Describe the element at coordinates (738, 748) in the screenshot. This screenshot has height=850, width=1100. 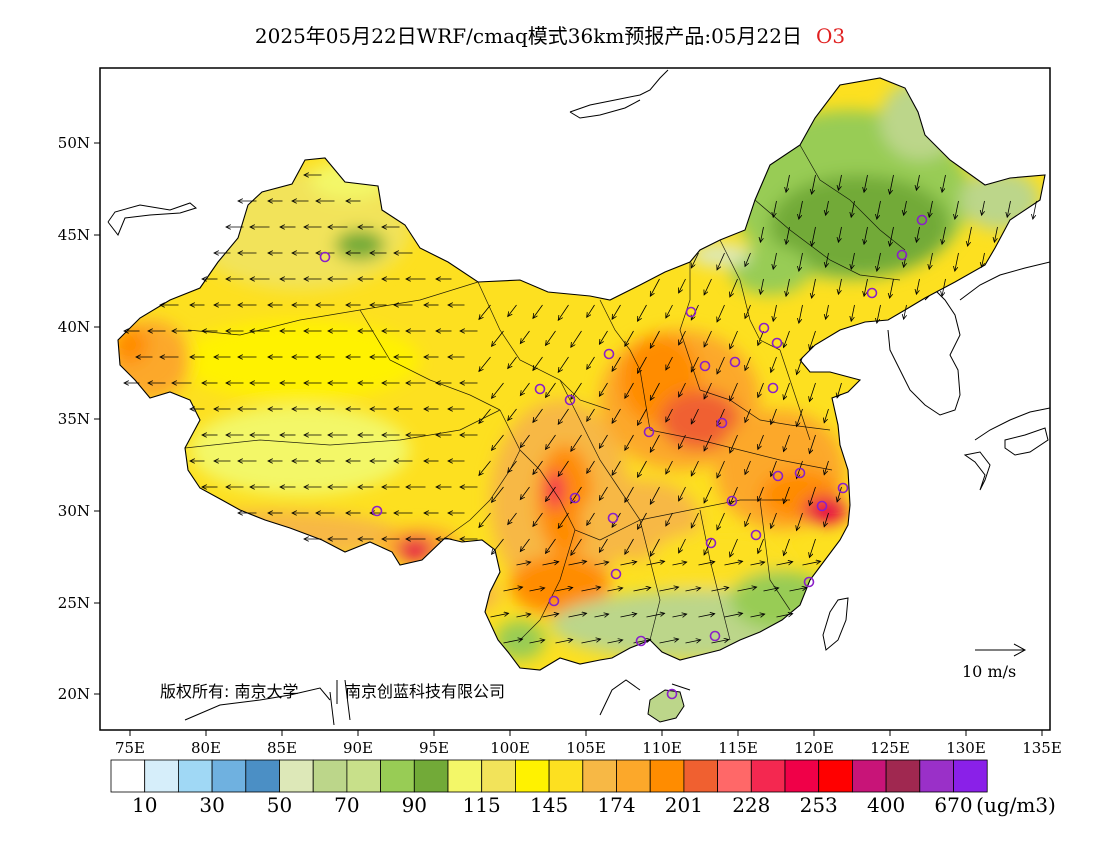
I see `lon-label: 115E` at that location.